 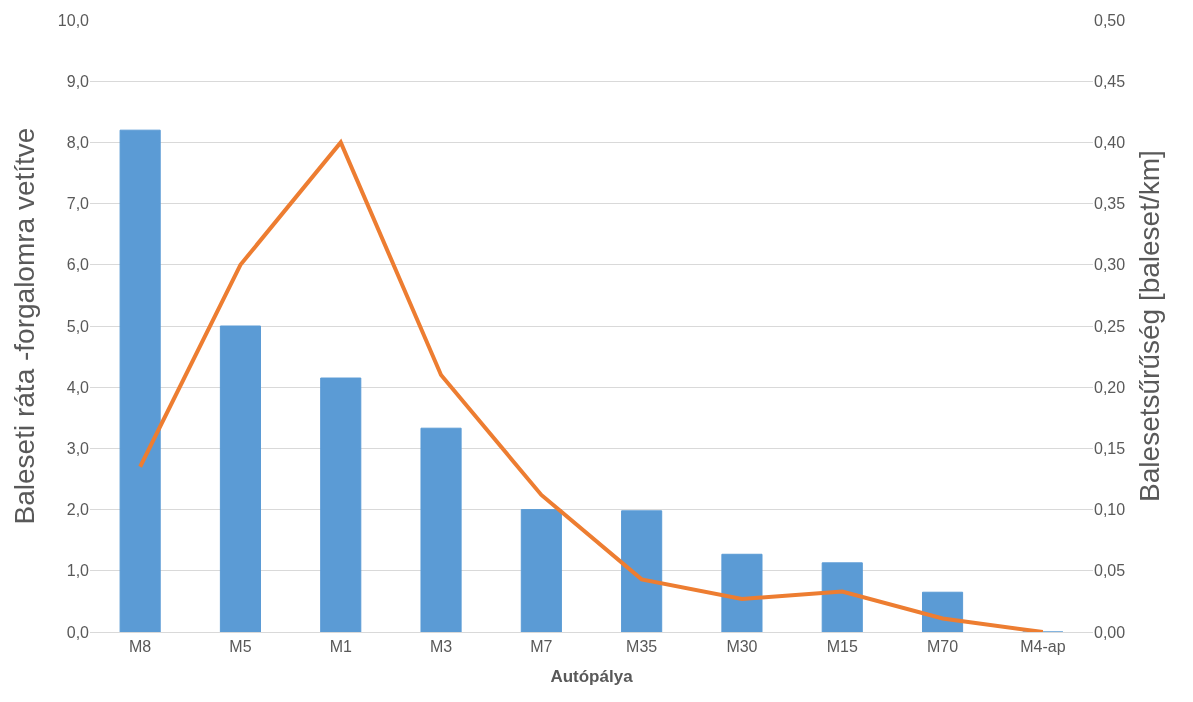 What do you see at coordinates (78, 81) in the screenshot?
I see `y-tick-label: 9,0` at bounding box center [78, 81].